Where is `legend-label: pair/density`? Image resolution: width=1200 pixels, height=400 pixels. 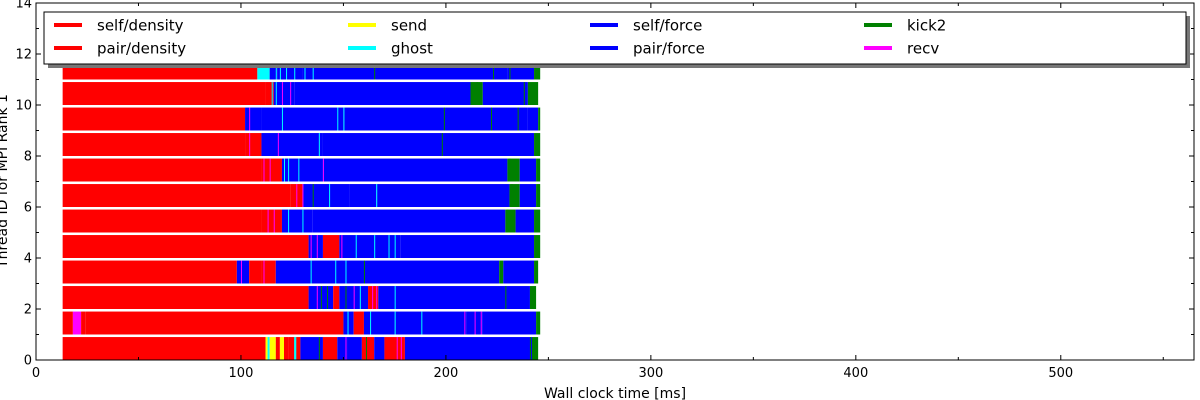
legend-label: pair/density is located at coordinates (141, 49).